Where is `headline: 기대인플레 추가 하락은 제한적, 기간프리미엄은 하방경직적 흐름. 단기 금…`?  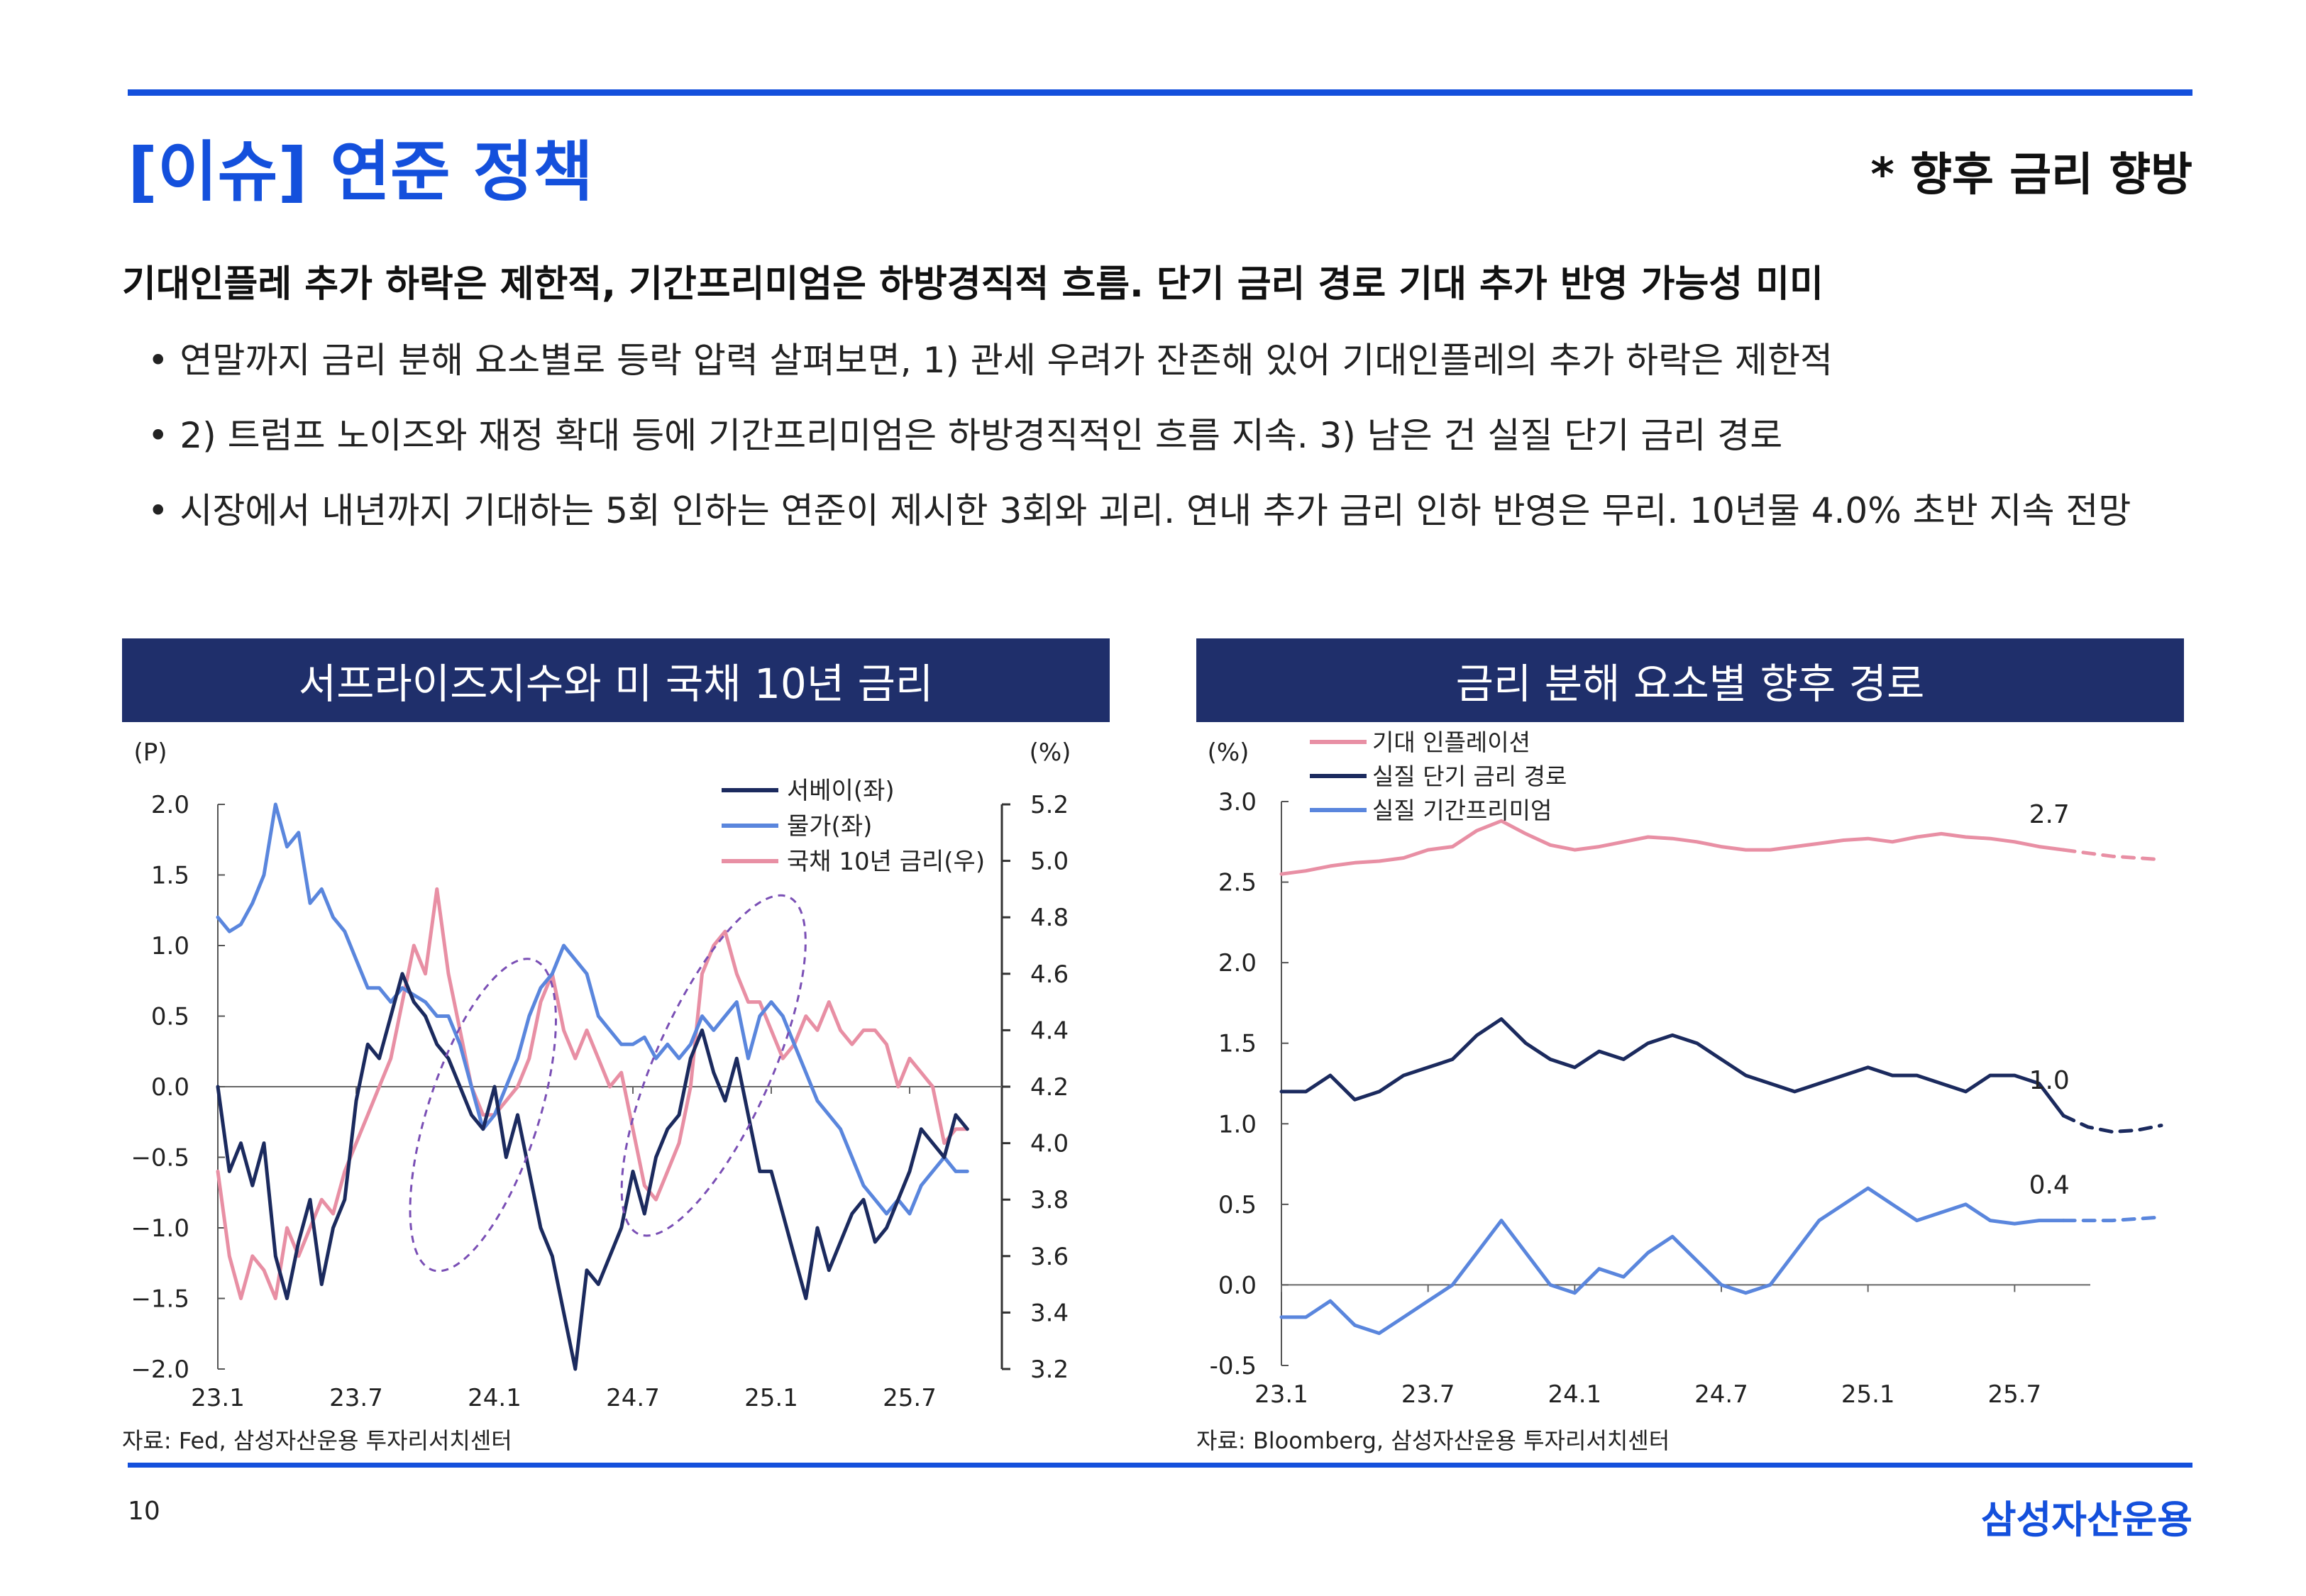 headline: 기대인플레 추가 하락은 제한적, 기간프리미엄은 하방경직적 흐름. 단기 금… is located at coordinates (973, 284).